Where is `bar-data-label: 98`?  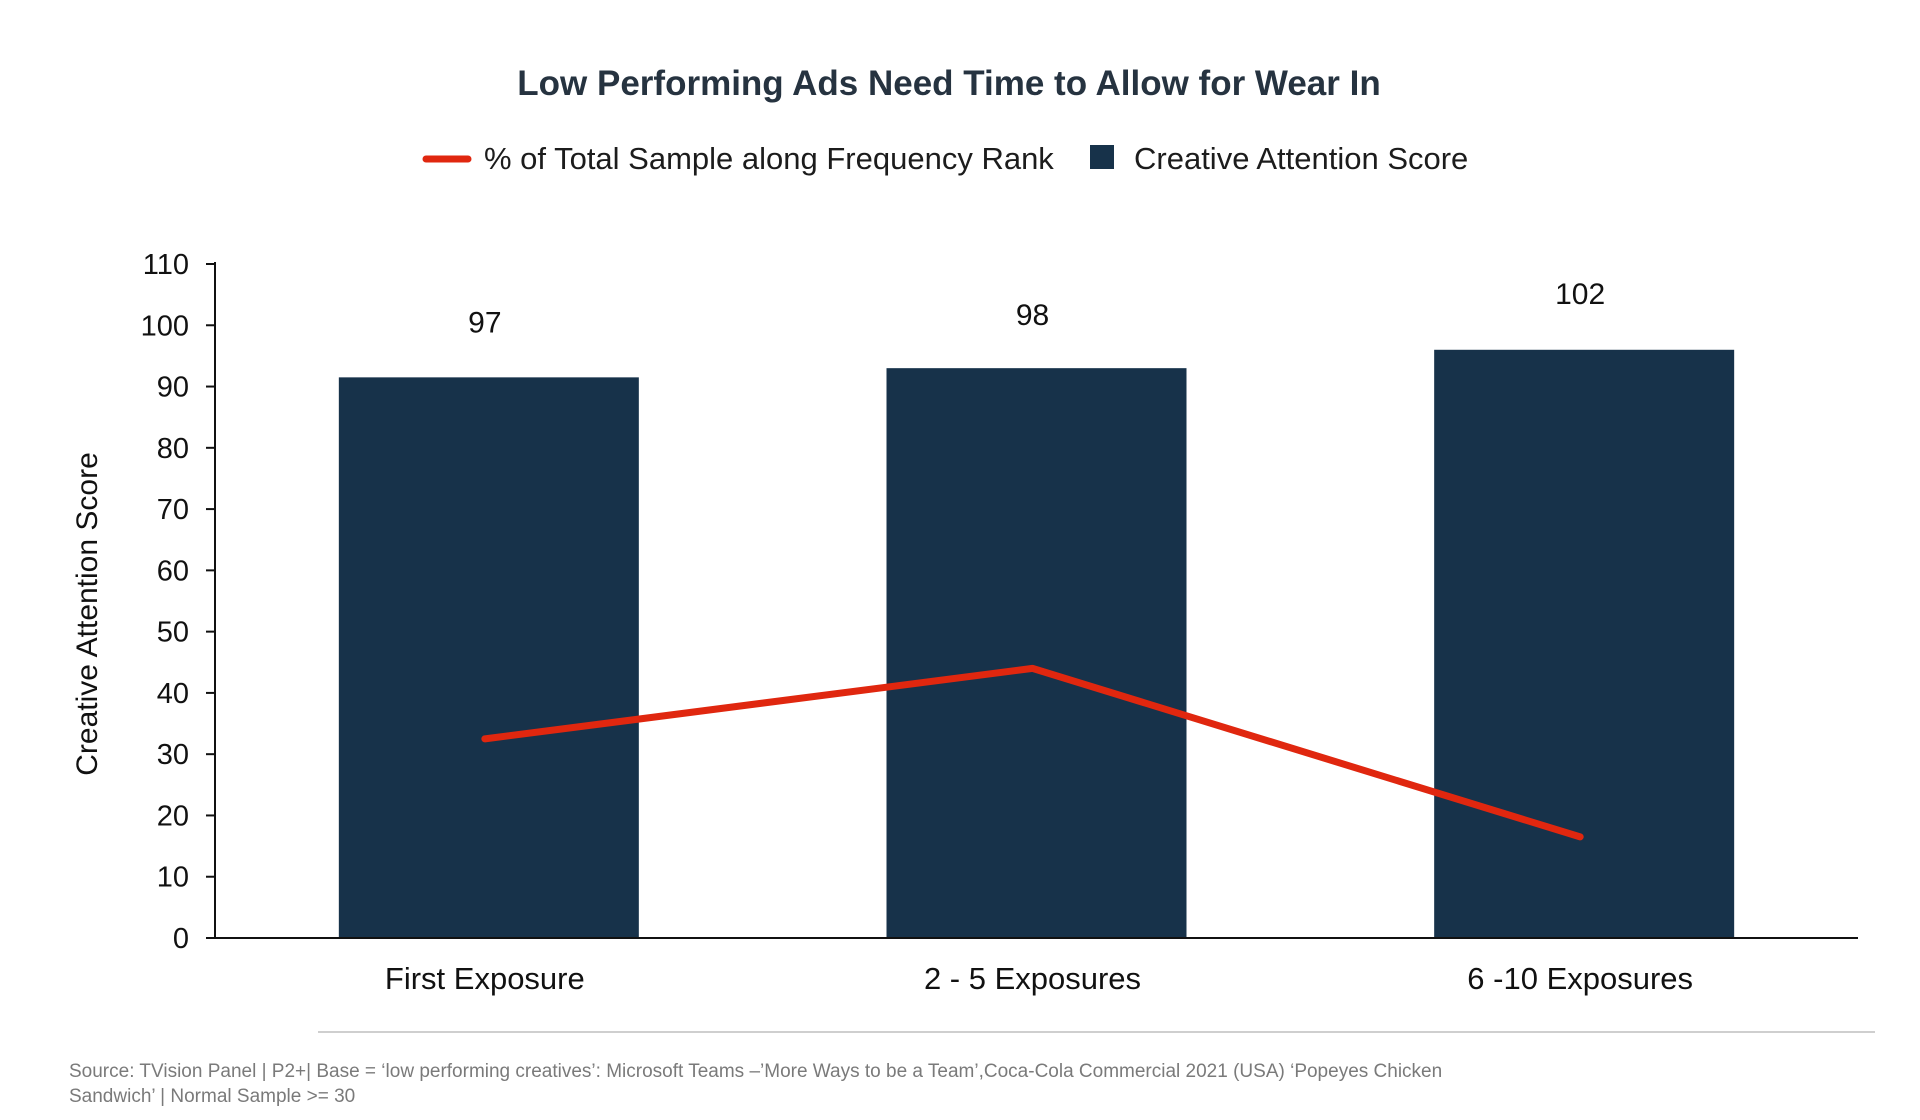 bar-data-label: 98 is located at coordinates (1032, 315).